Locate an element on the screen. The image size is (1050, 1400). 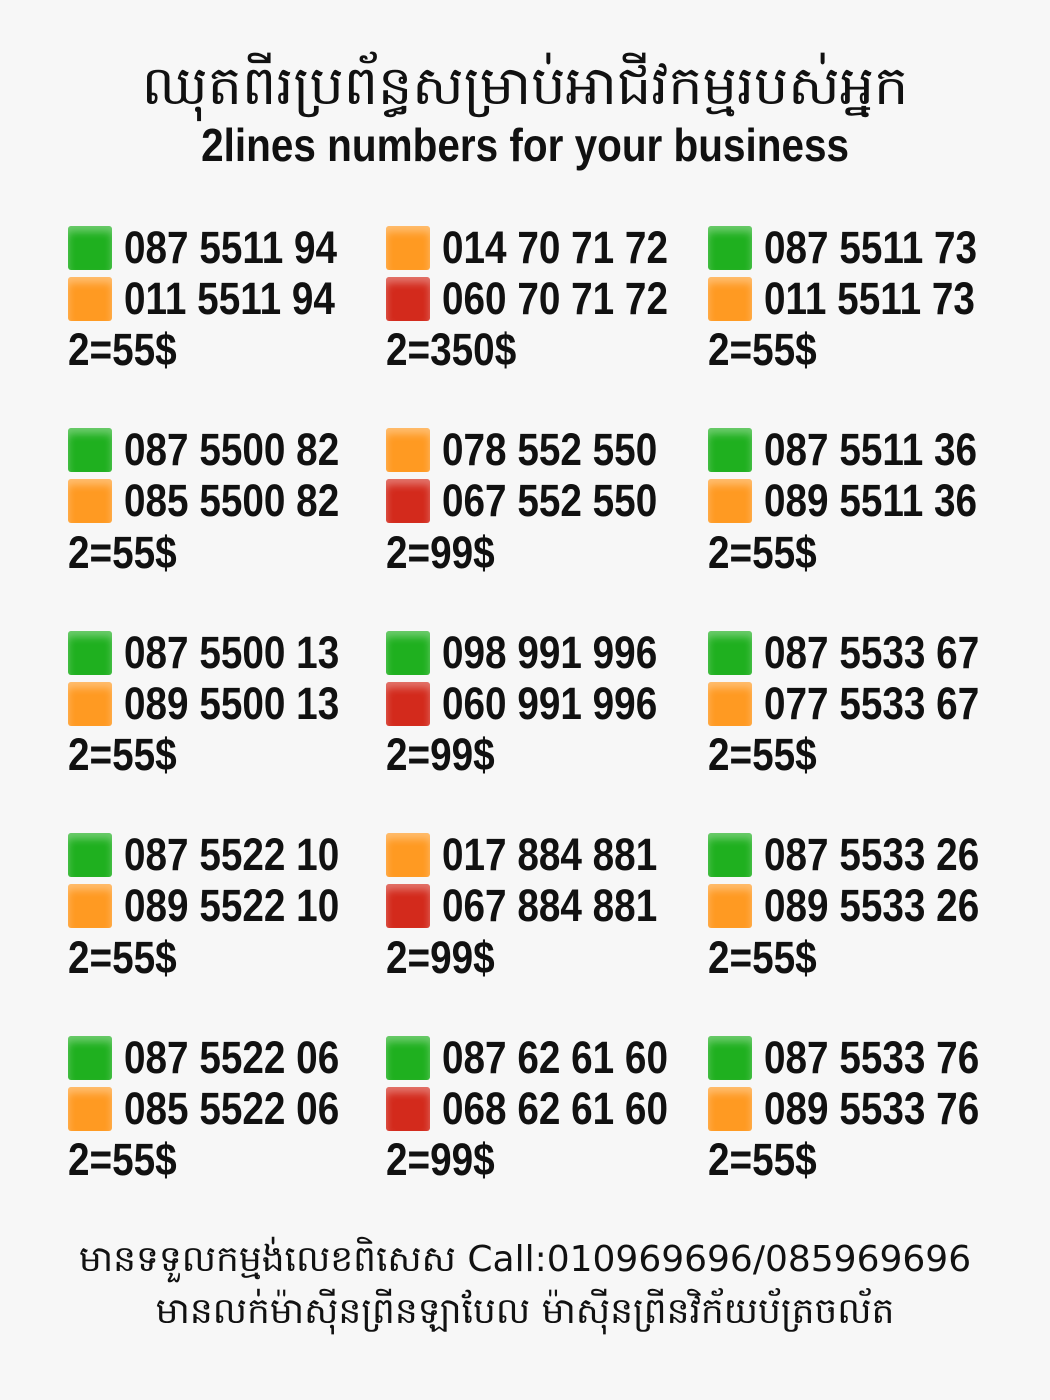
phone-number: 087 5522 06 is located at coordinates (232, 1057).